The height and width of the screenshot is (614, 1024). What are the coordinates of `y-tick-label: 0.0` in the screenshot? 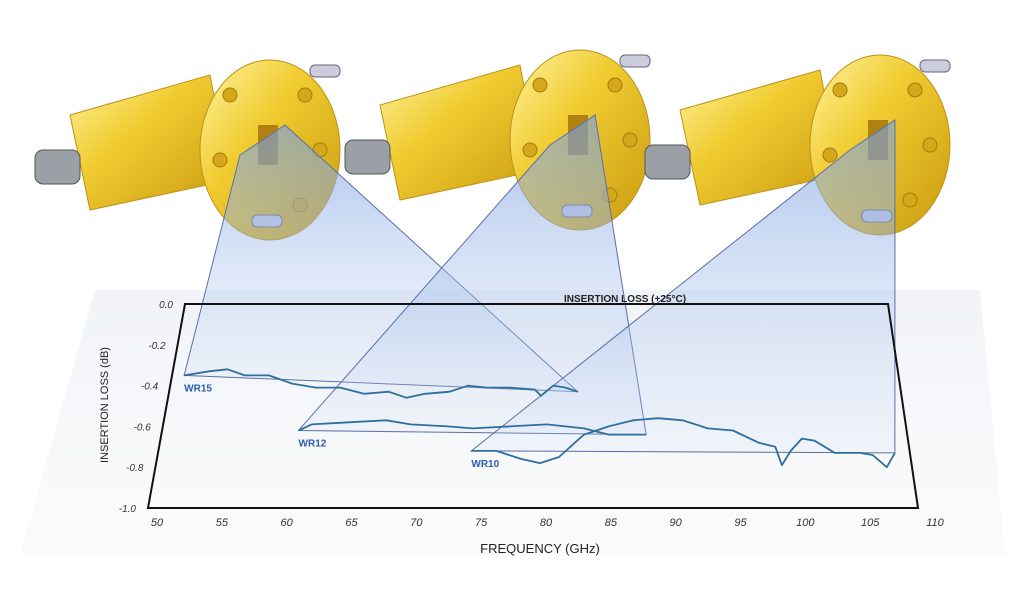 It's located at (166, 305).